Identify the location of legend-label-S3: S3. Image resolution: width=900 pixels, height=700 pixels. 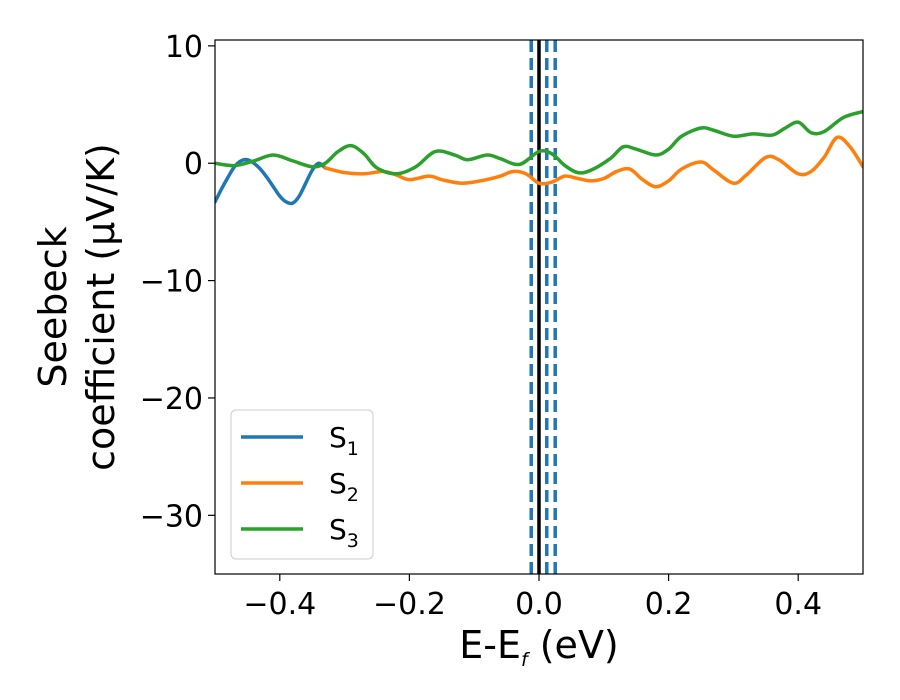
(344, 532).